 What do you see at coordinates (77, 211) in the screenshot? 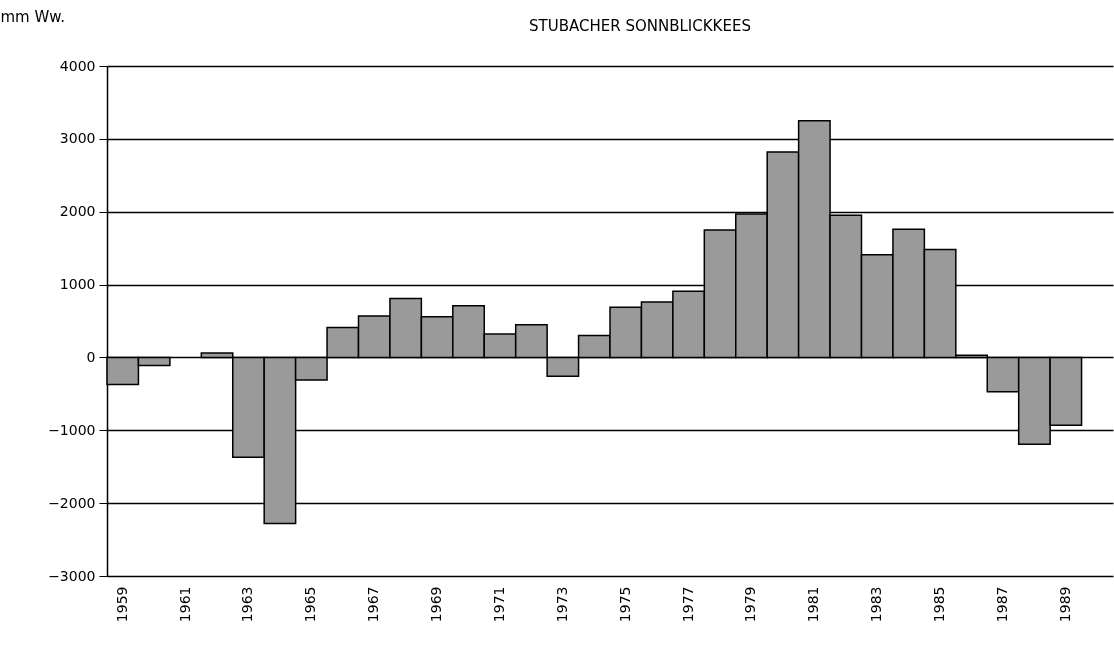
I see `y-tick-label: 2000` at bounding box center [77, 211].